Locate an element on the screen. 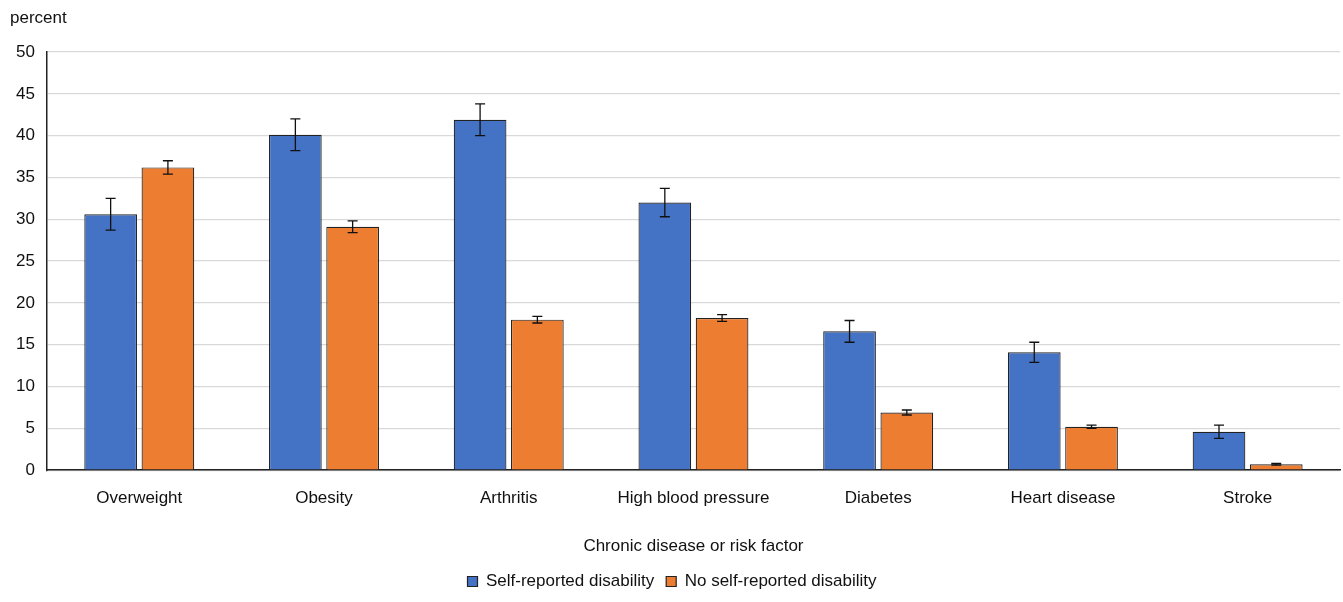 This screenshot has width=1343, height=602. y-tick-label: 20 is located at coordinates (25, 302).